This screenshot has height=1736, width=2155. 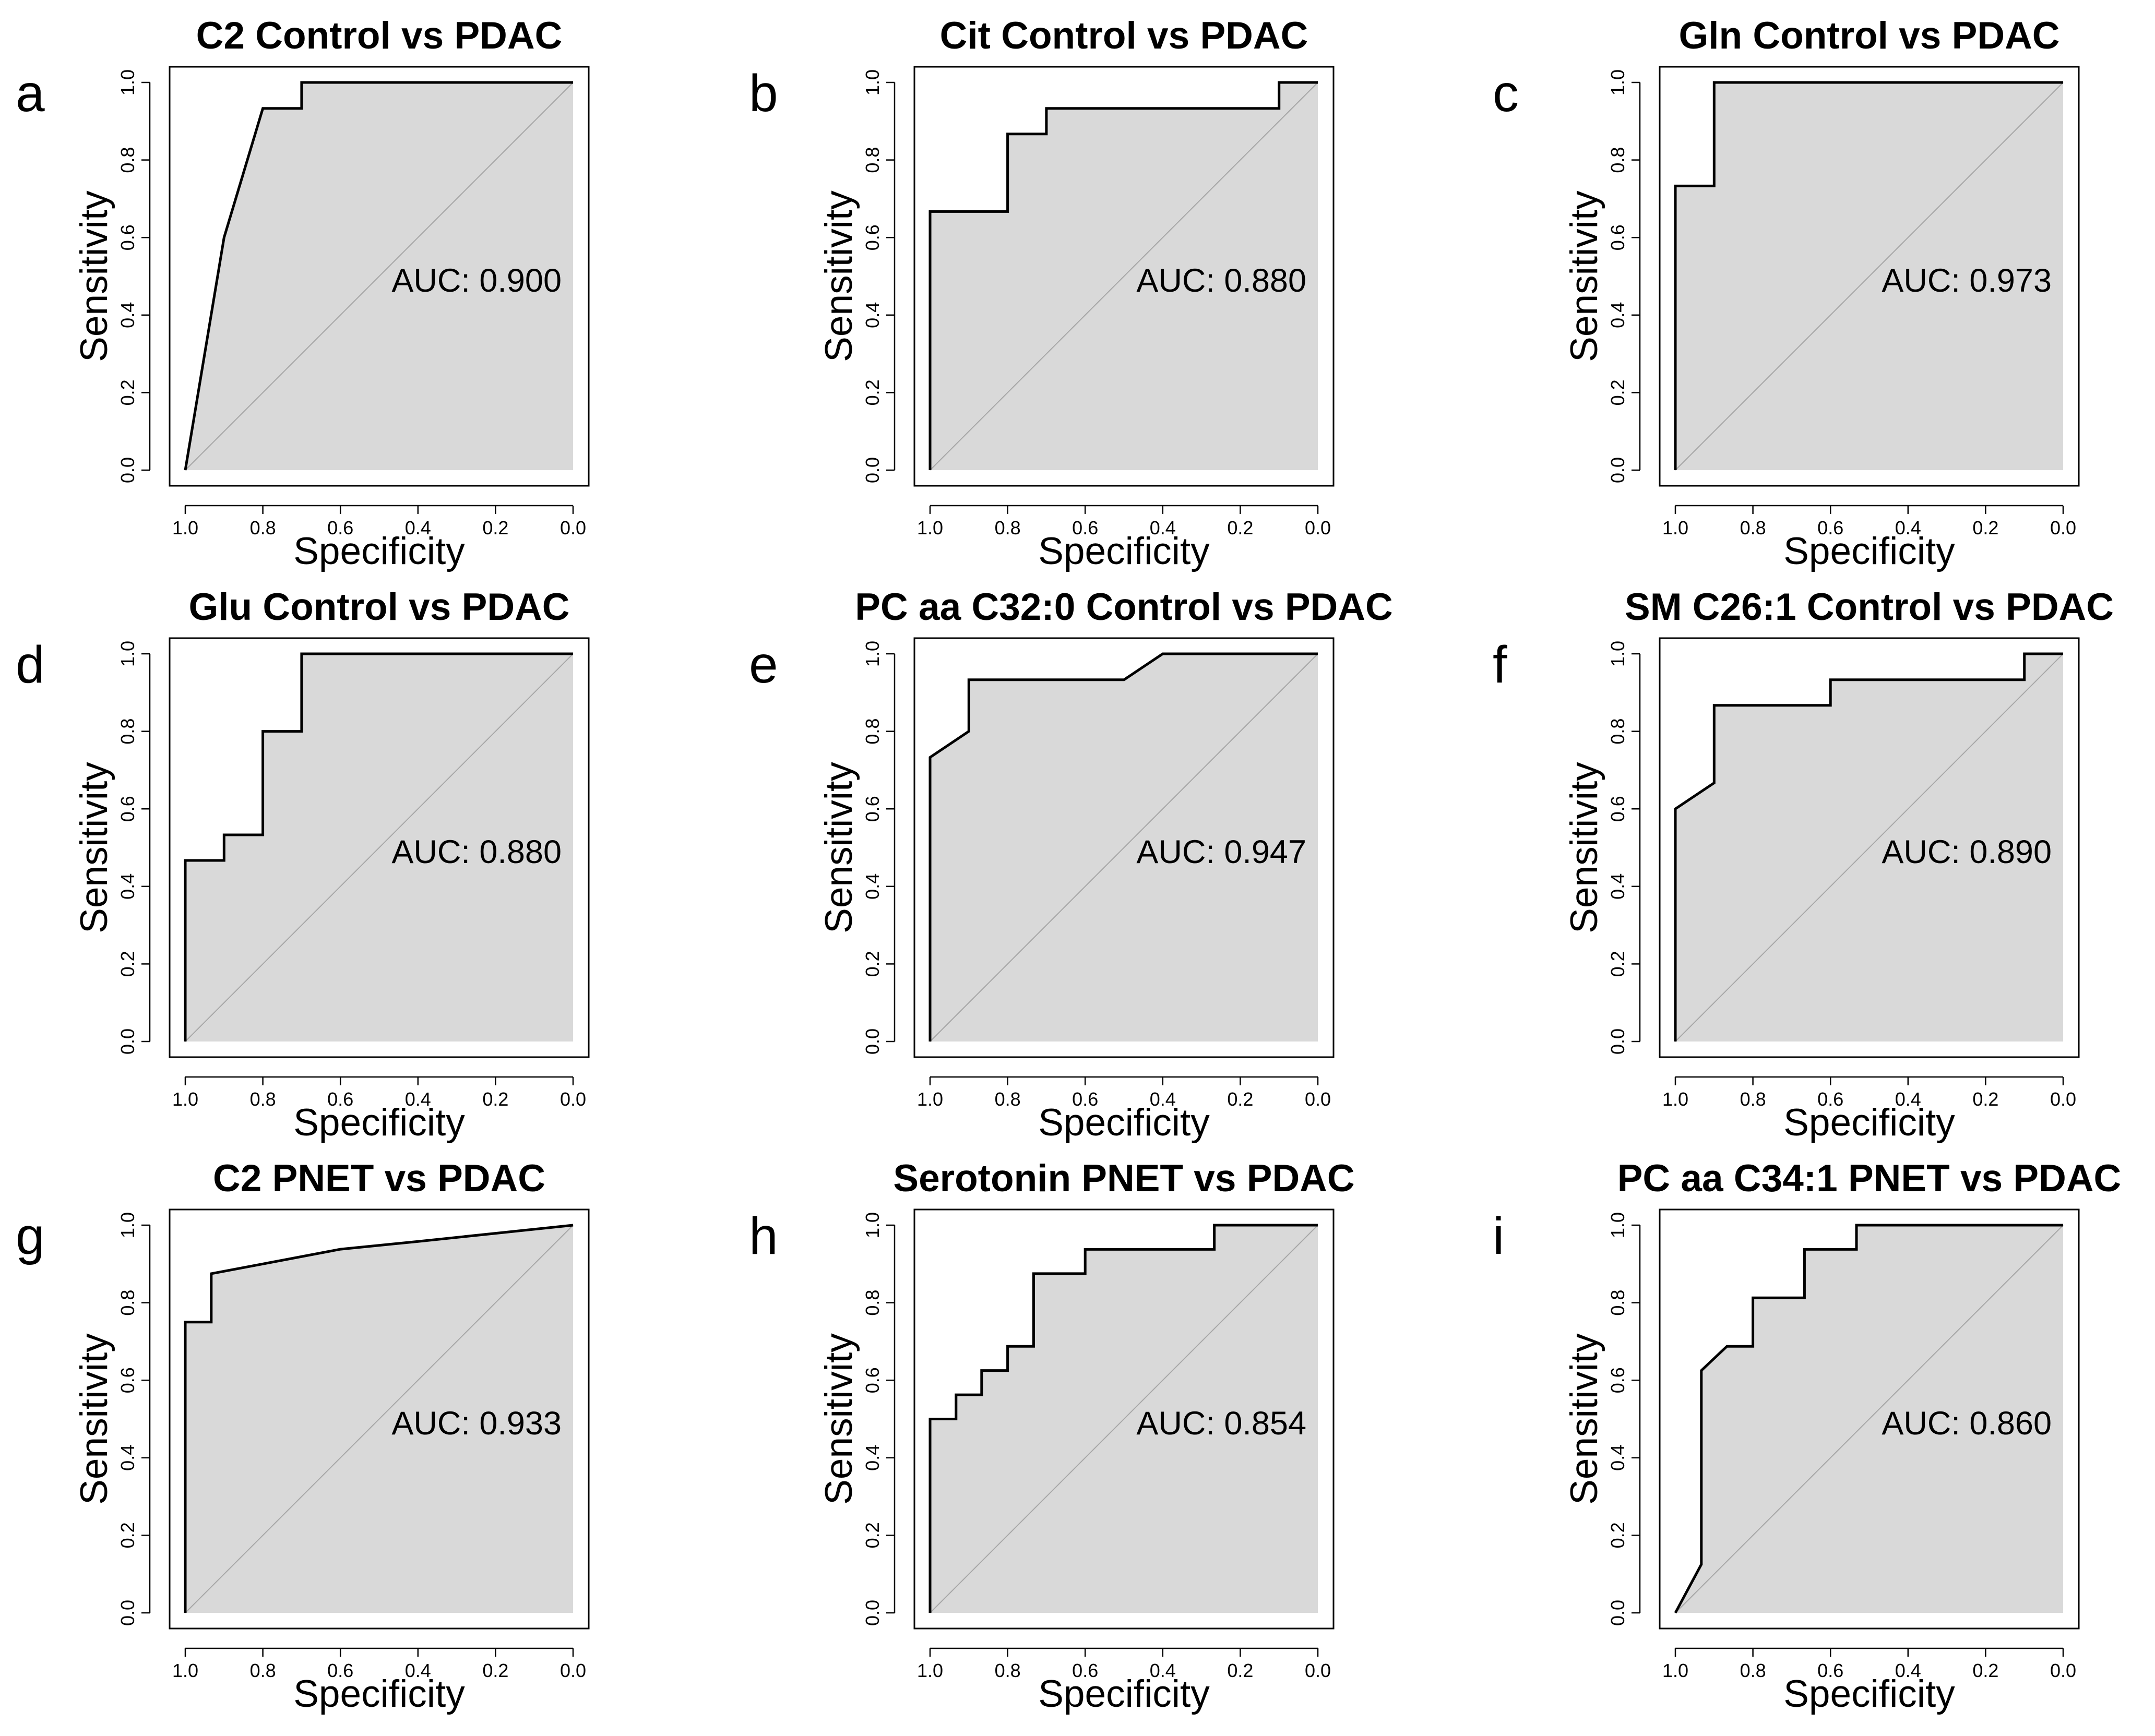 I want to click on chart-title: PC aa C32:0 Control vs PDAC, so click(x=1123, y=607).